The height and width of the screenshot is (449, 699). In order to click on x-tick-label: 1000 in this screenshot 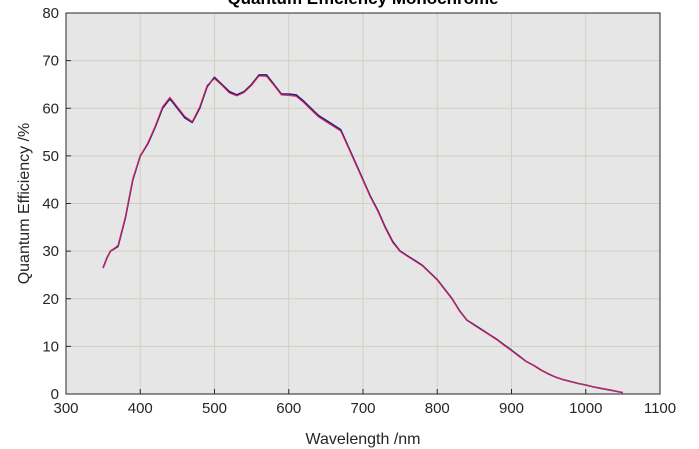, I will do `click(585, 408)`.